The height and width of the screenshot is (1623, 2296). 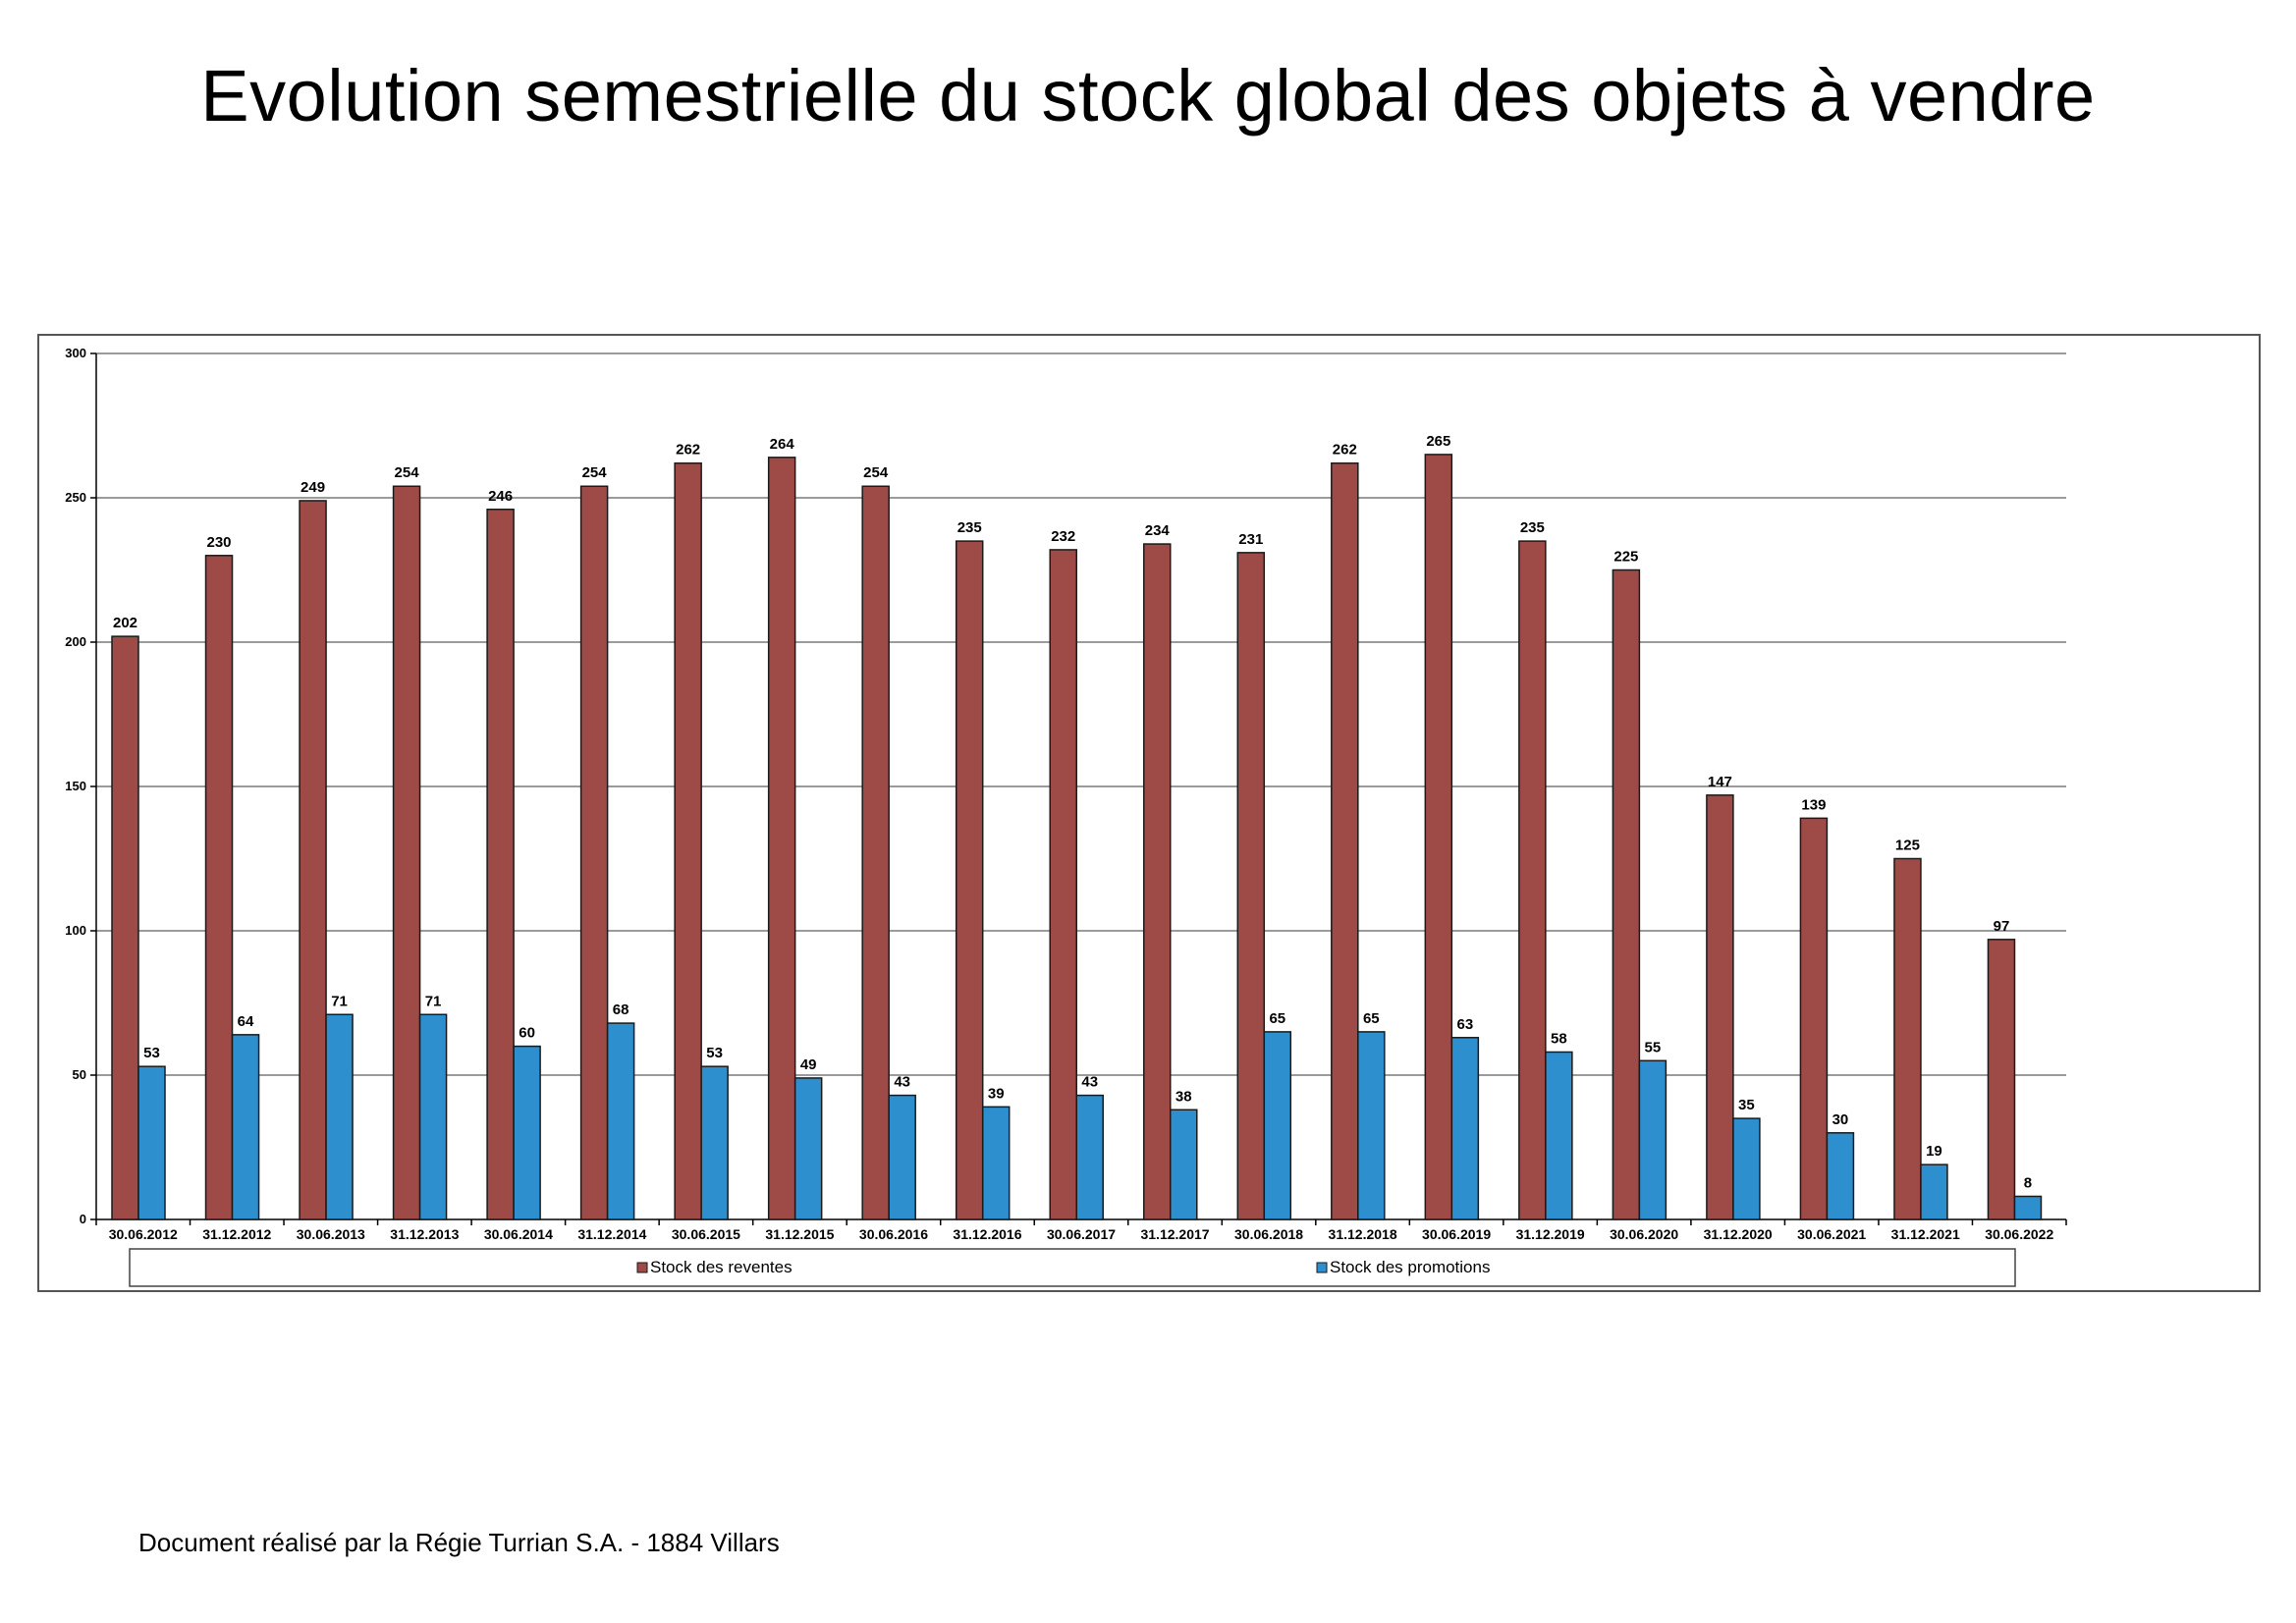 I want to click on data-label: 49, so click(x=808, y=1064).